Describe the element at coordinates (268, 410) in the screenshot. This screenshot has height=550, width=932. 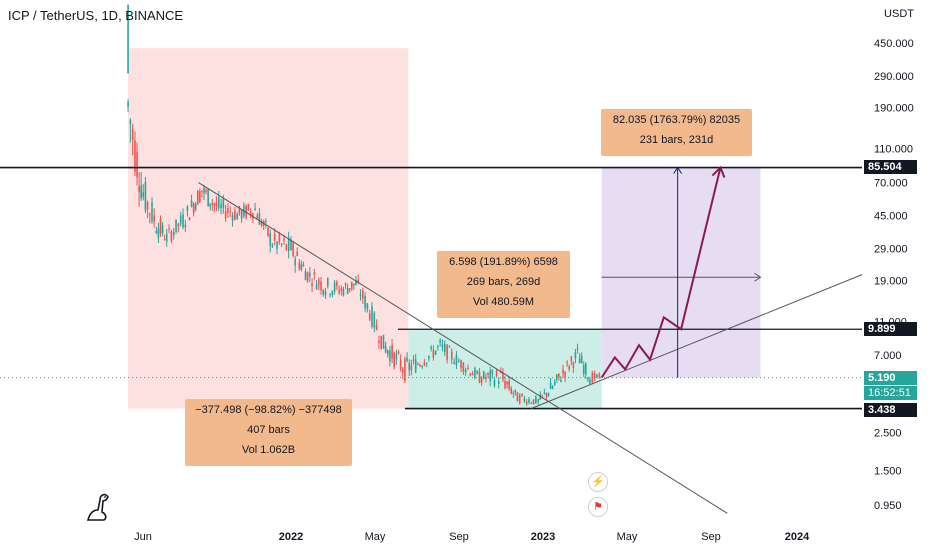
I see `drop-change: −377.498 (−98.82%) −377498` at that location.